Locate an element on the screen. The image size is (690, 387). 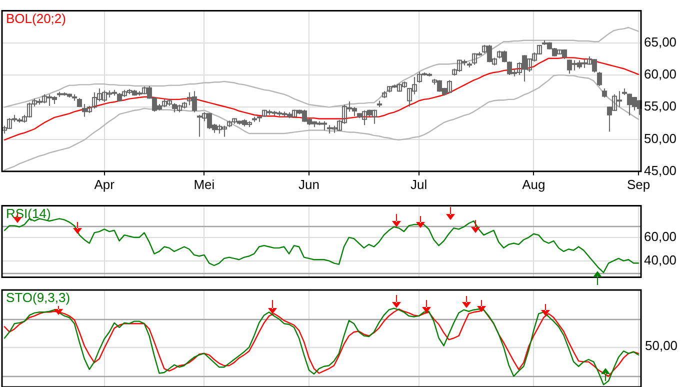
x-tick-label: Aug is located at coordinates (534, 184).